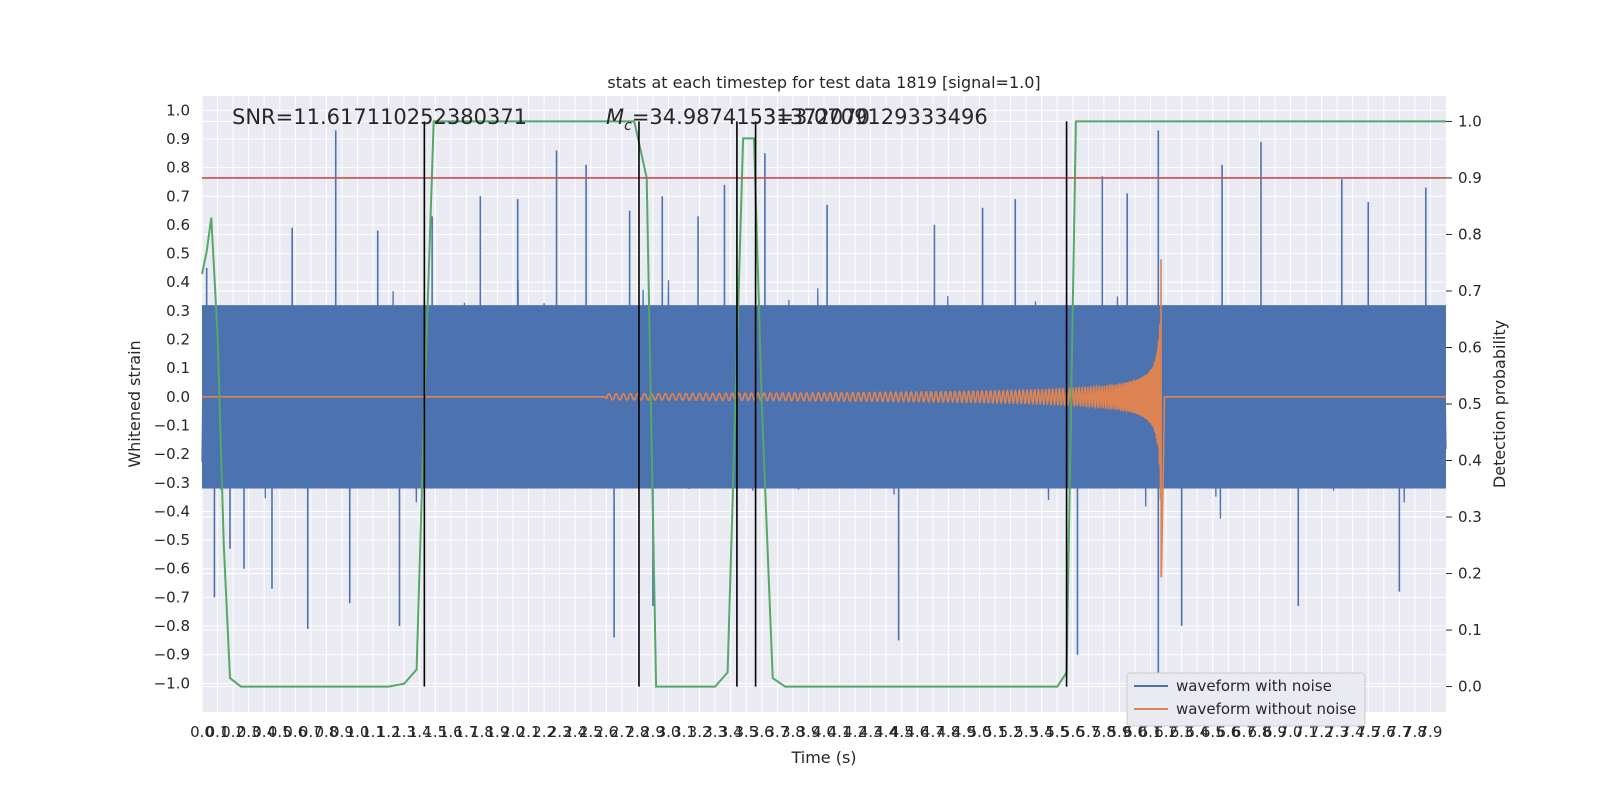  I want to click on x-tick-label: 2.4, so click(575, 732).